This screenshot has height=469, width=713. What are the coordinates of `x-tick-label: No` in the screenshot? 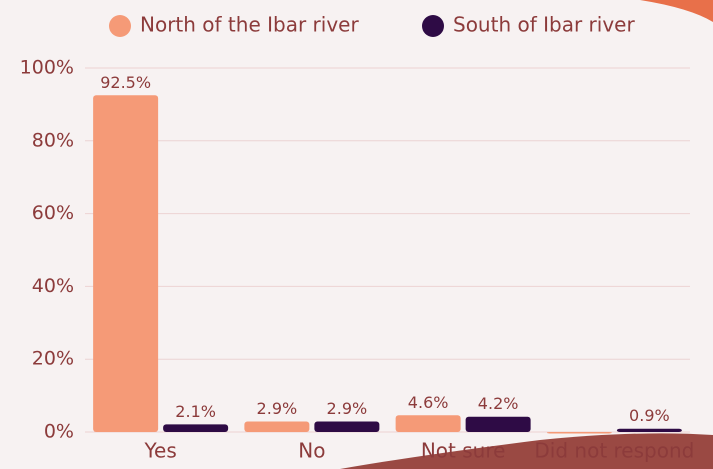 It's located at (311, 451).